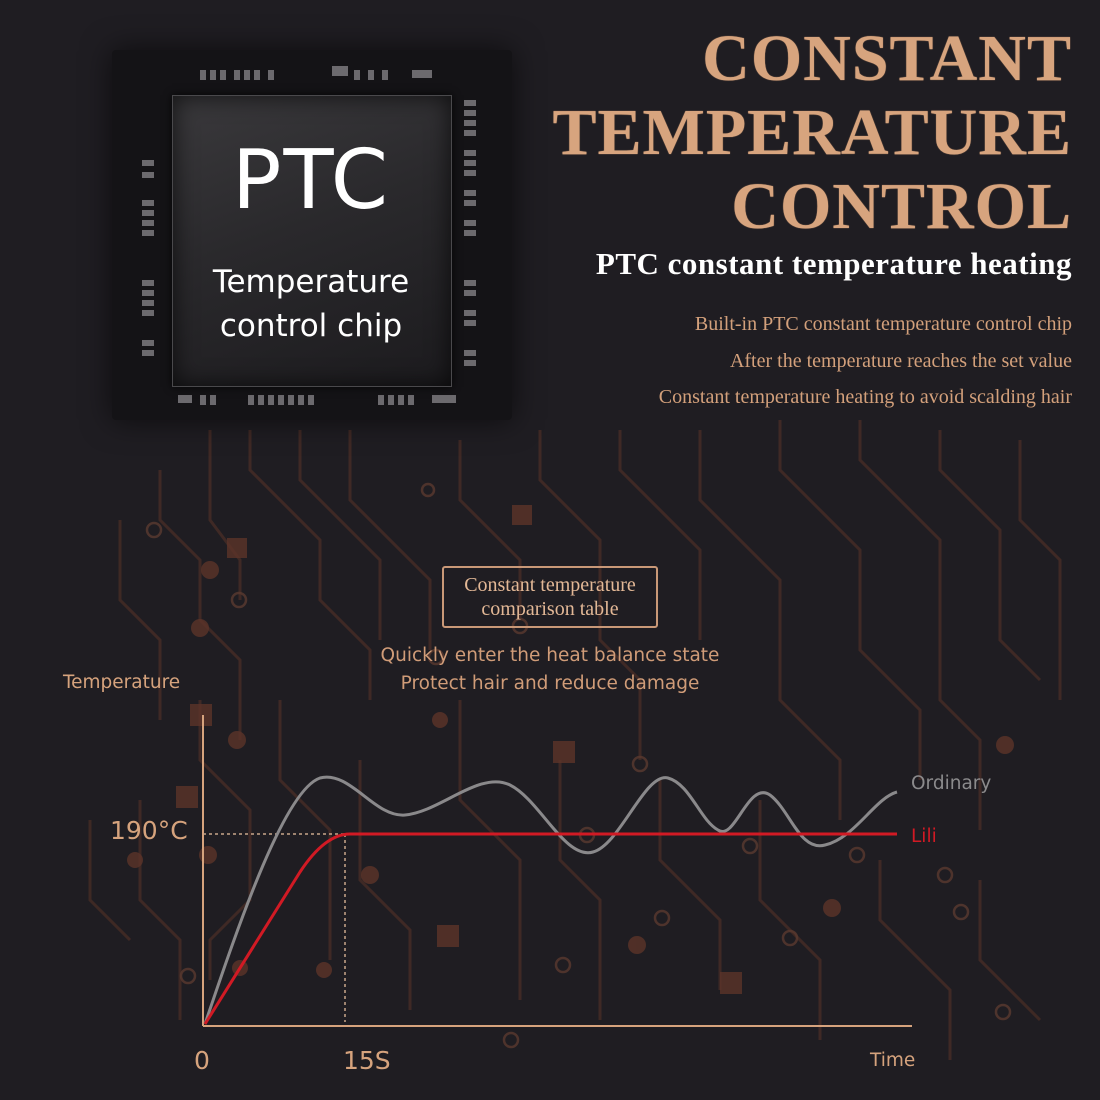 This screenshot has width=1100, height=1100. I want to click on tagline-line-2: Protect hair and reduce damage, so click(550, 683).